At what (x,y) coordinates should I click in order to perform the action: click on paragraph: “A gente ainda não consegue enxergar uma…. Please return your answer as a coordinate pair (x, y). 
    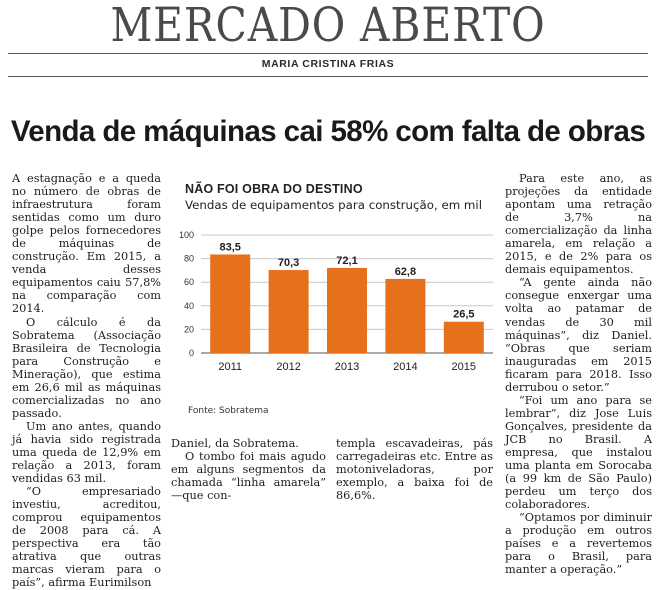
    Looking at the image, I should click on (578, 335).